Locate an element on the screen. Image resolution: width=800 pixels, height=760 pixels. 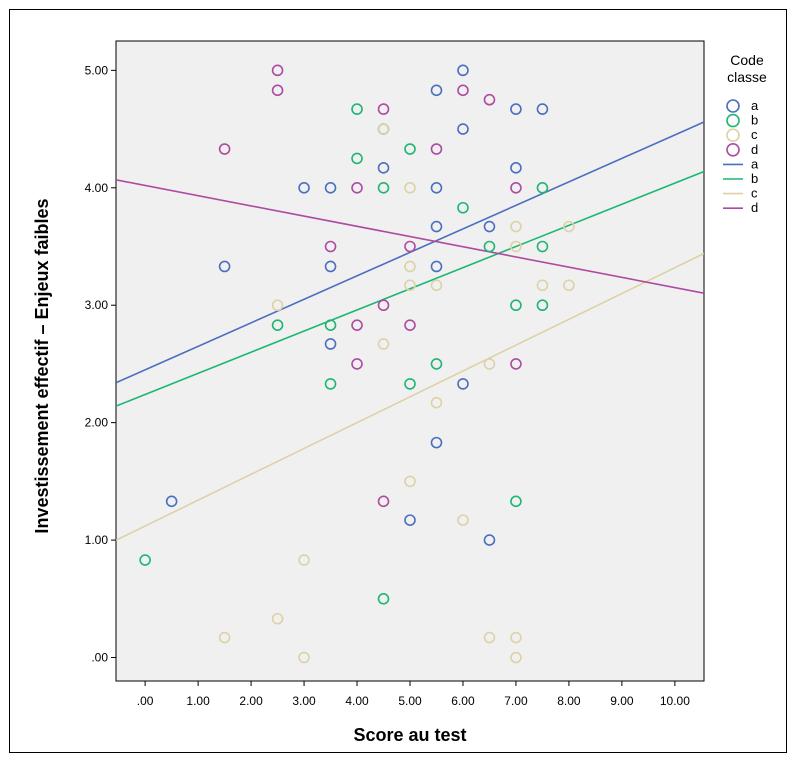
y-tick-label: 4.00 is located at coordinates (97, 188).